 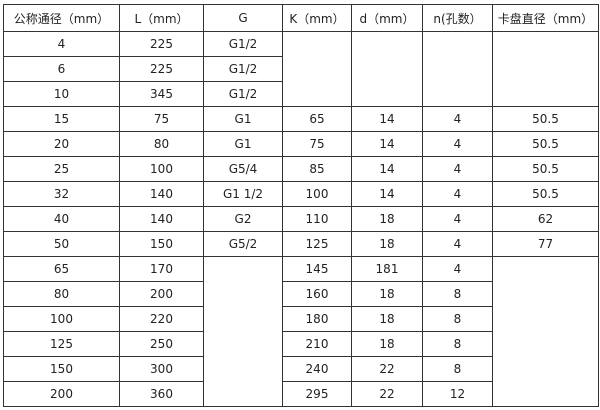 I want to click on cell-nominal-diameter: 40, so click(x=61, y=219).